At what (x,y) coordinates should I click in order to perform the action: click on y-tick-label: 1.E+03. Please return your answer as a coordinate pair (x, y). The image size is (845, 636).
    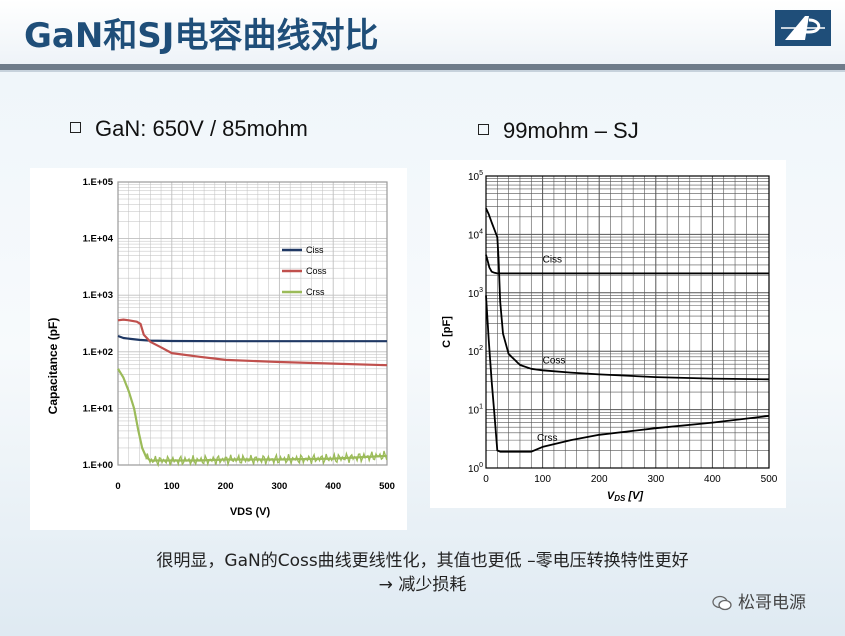
    Looking at the image, I should click on (98, 295).